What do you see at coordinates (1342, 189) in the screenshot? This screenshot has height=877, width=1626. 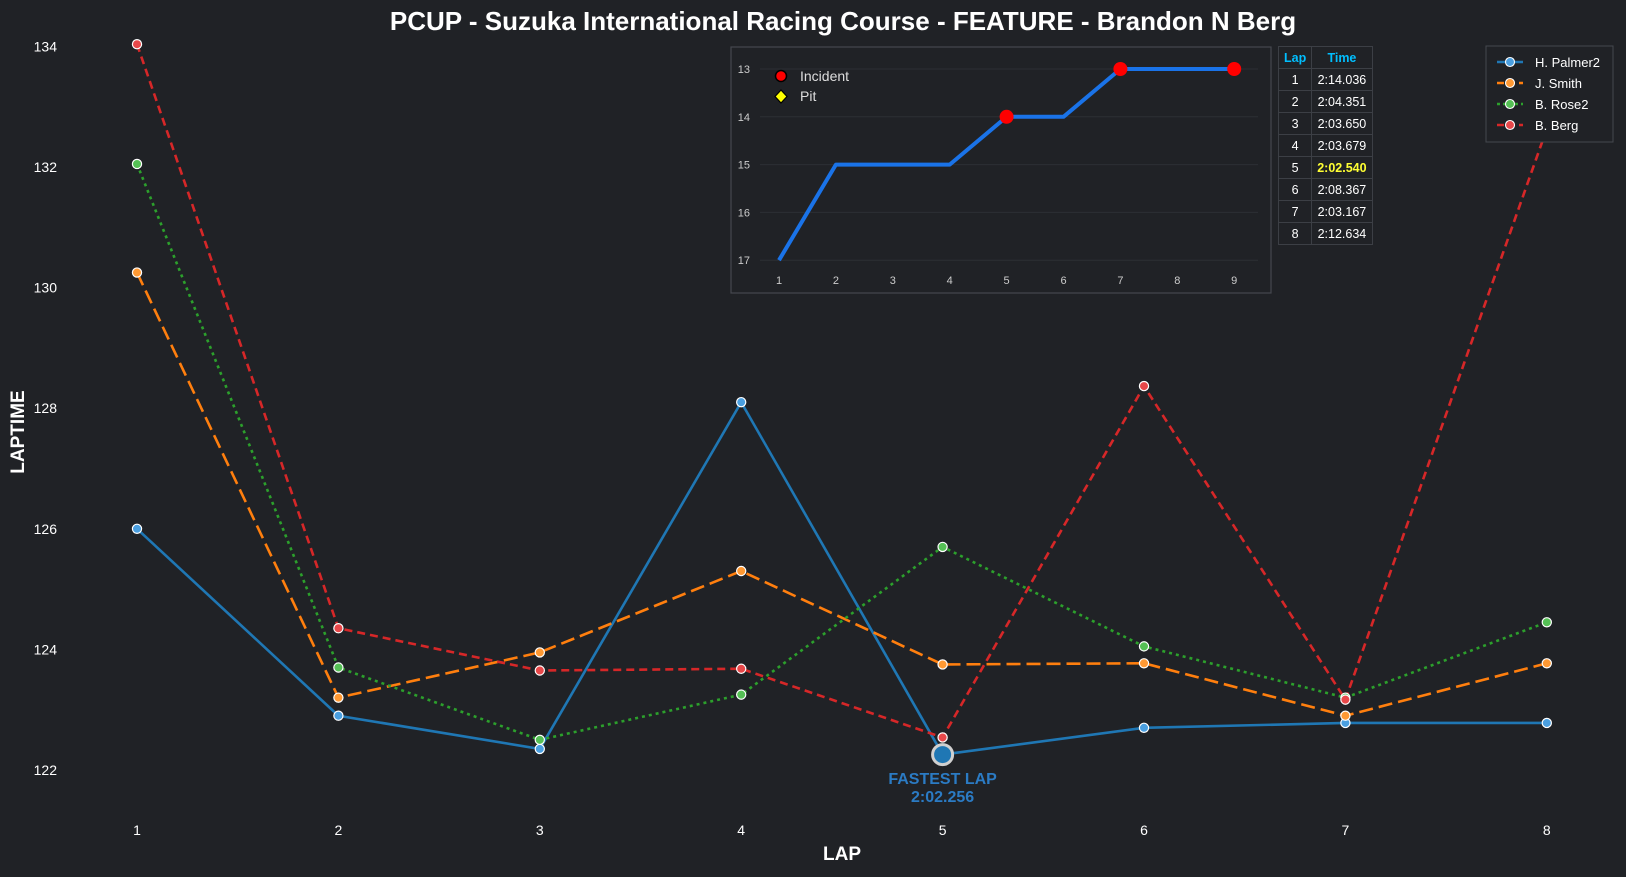 I see `lap-time-cell: 2:08.367` at bounding box center [1342, 189].